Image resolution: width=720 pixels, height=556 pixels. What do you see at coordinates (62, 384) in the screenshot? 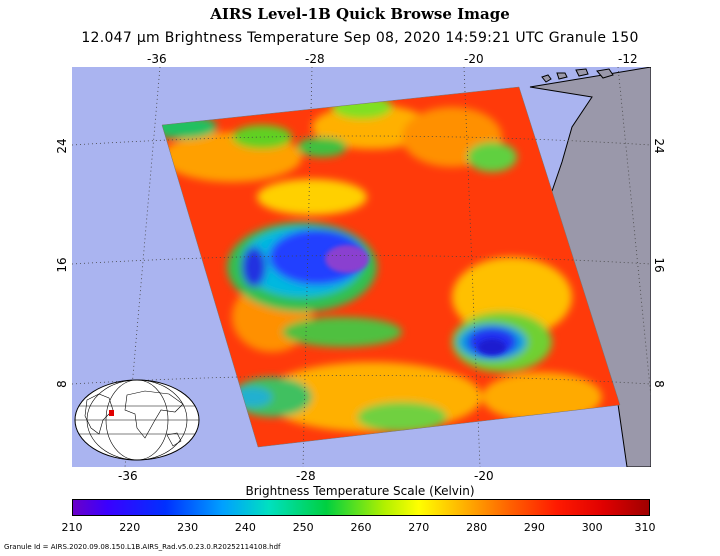
I see `lat-tick-left: 8` at bounding box center [62, 384].